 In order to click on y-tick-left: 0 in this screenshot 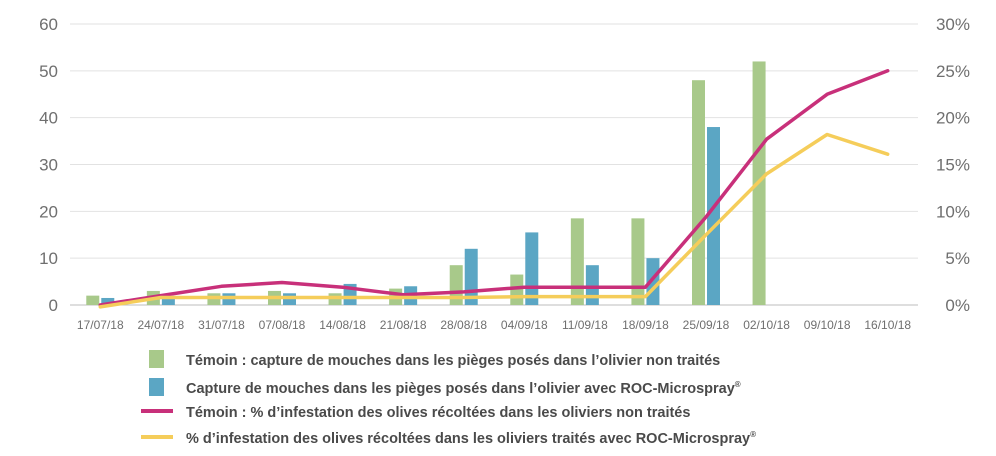, I will do `click(53, 305)`.